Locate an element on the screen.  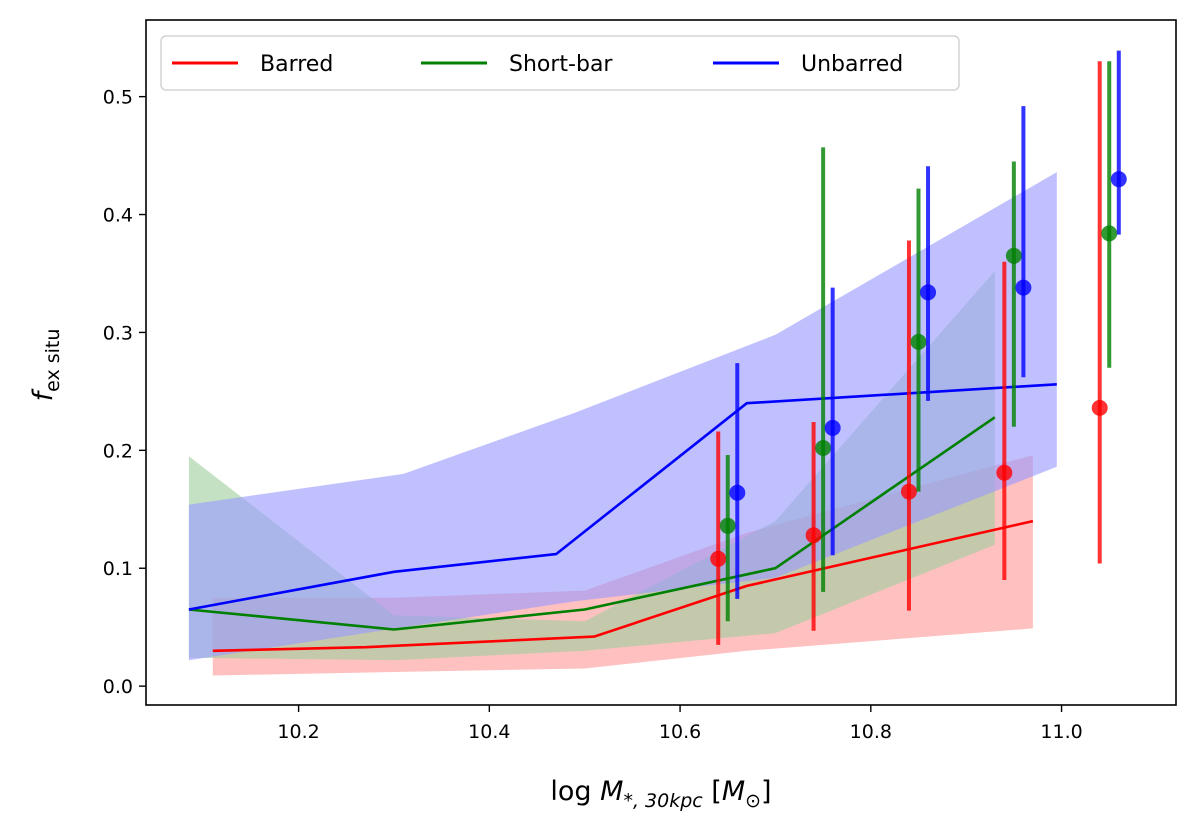
y-tick-label: 0.4 is located at coordinates (118, 216).